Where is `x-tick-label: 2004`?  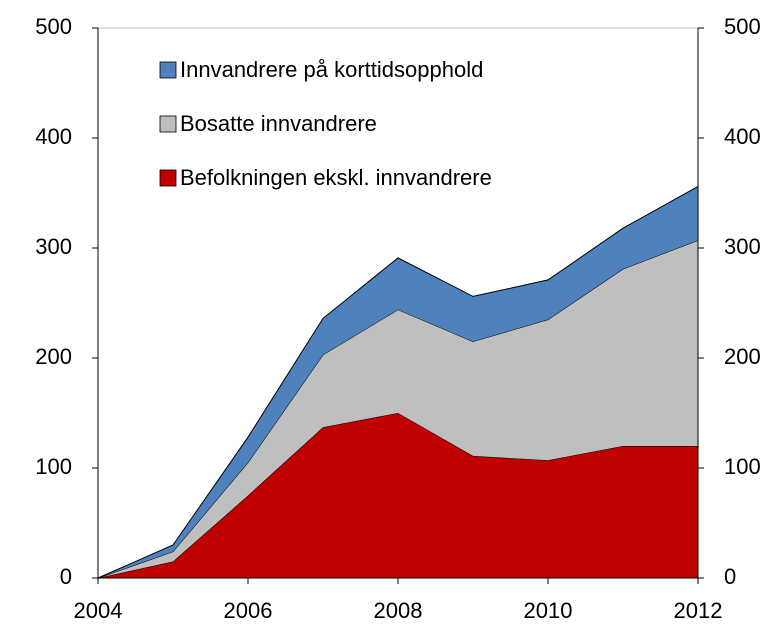
x-tick-label: 2004 is located at coordinates (98, 610).